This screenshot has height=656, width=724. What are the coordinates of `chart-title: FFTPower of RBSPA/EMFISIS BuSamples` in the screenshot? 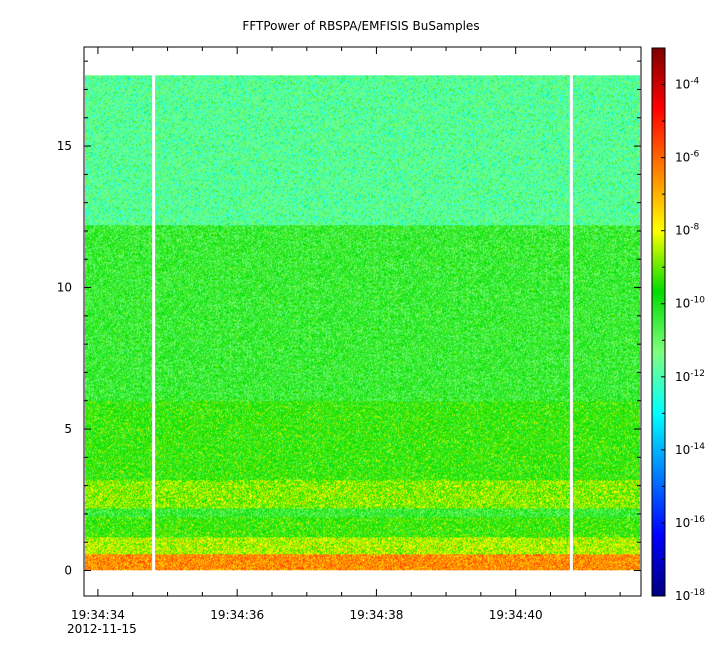 It's located at (360, 26).